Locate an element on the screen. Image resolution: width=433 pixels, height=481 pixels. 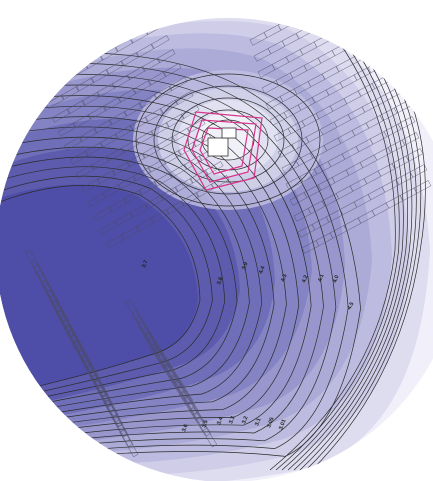
contour-label: 3.5 is located at coordinates (205, 423).